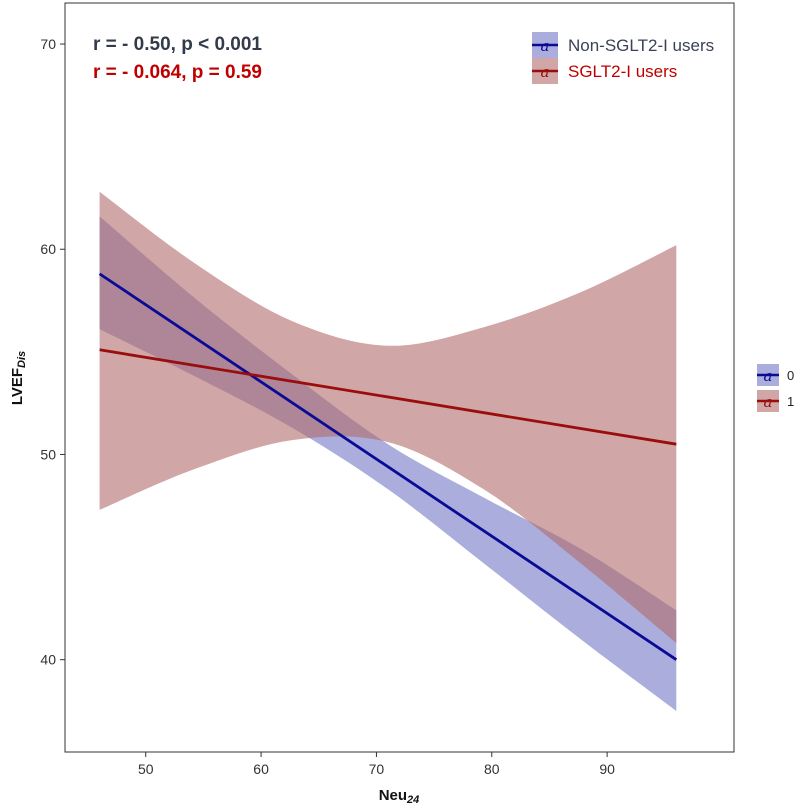 The height and width of the screenshot is (808, 797). Describe the element at coordinates (545, 46) in the screenshot. I see `inner-legend-key-0-glyph: a` at that location.